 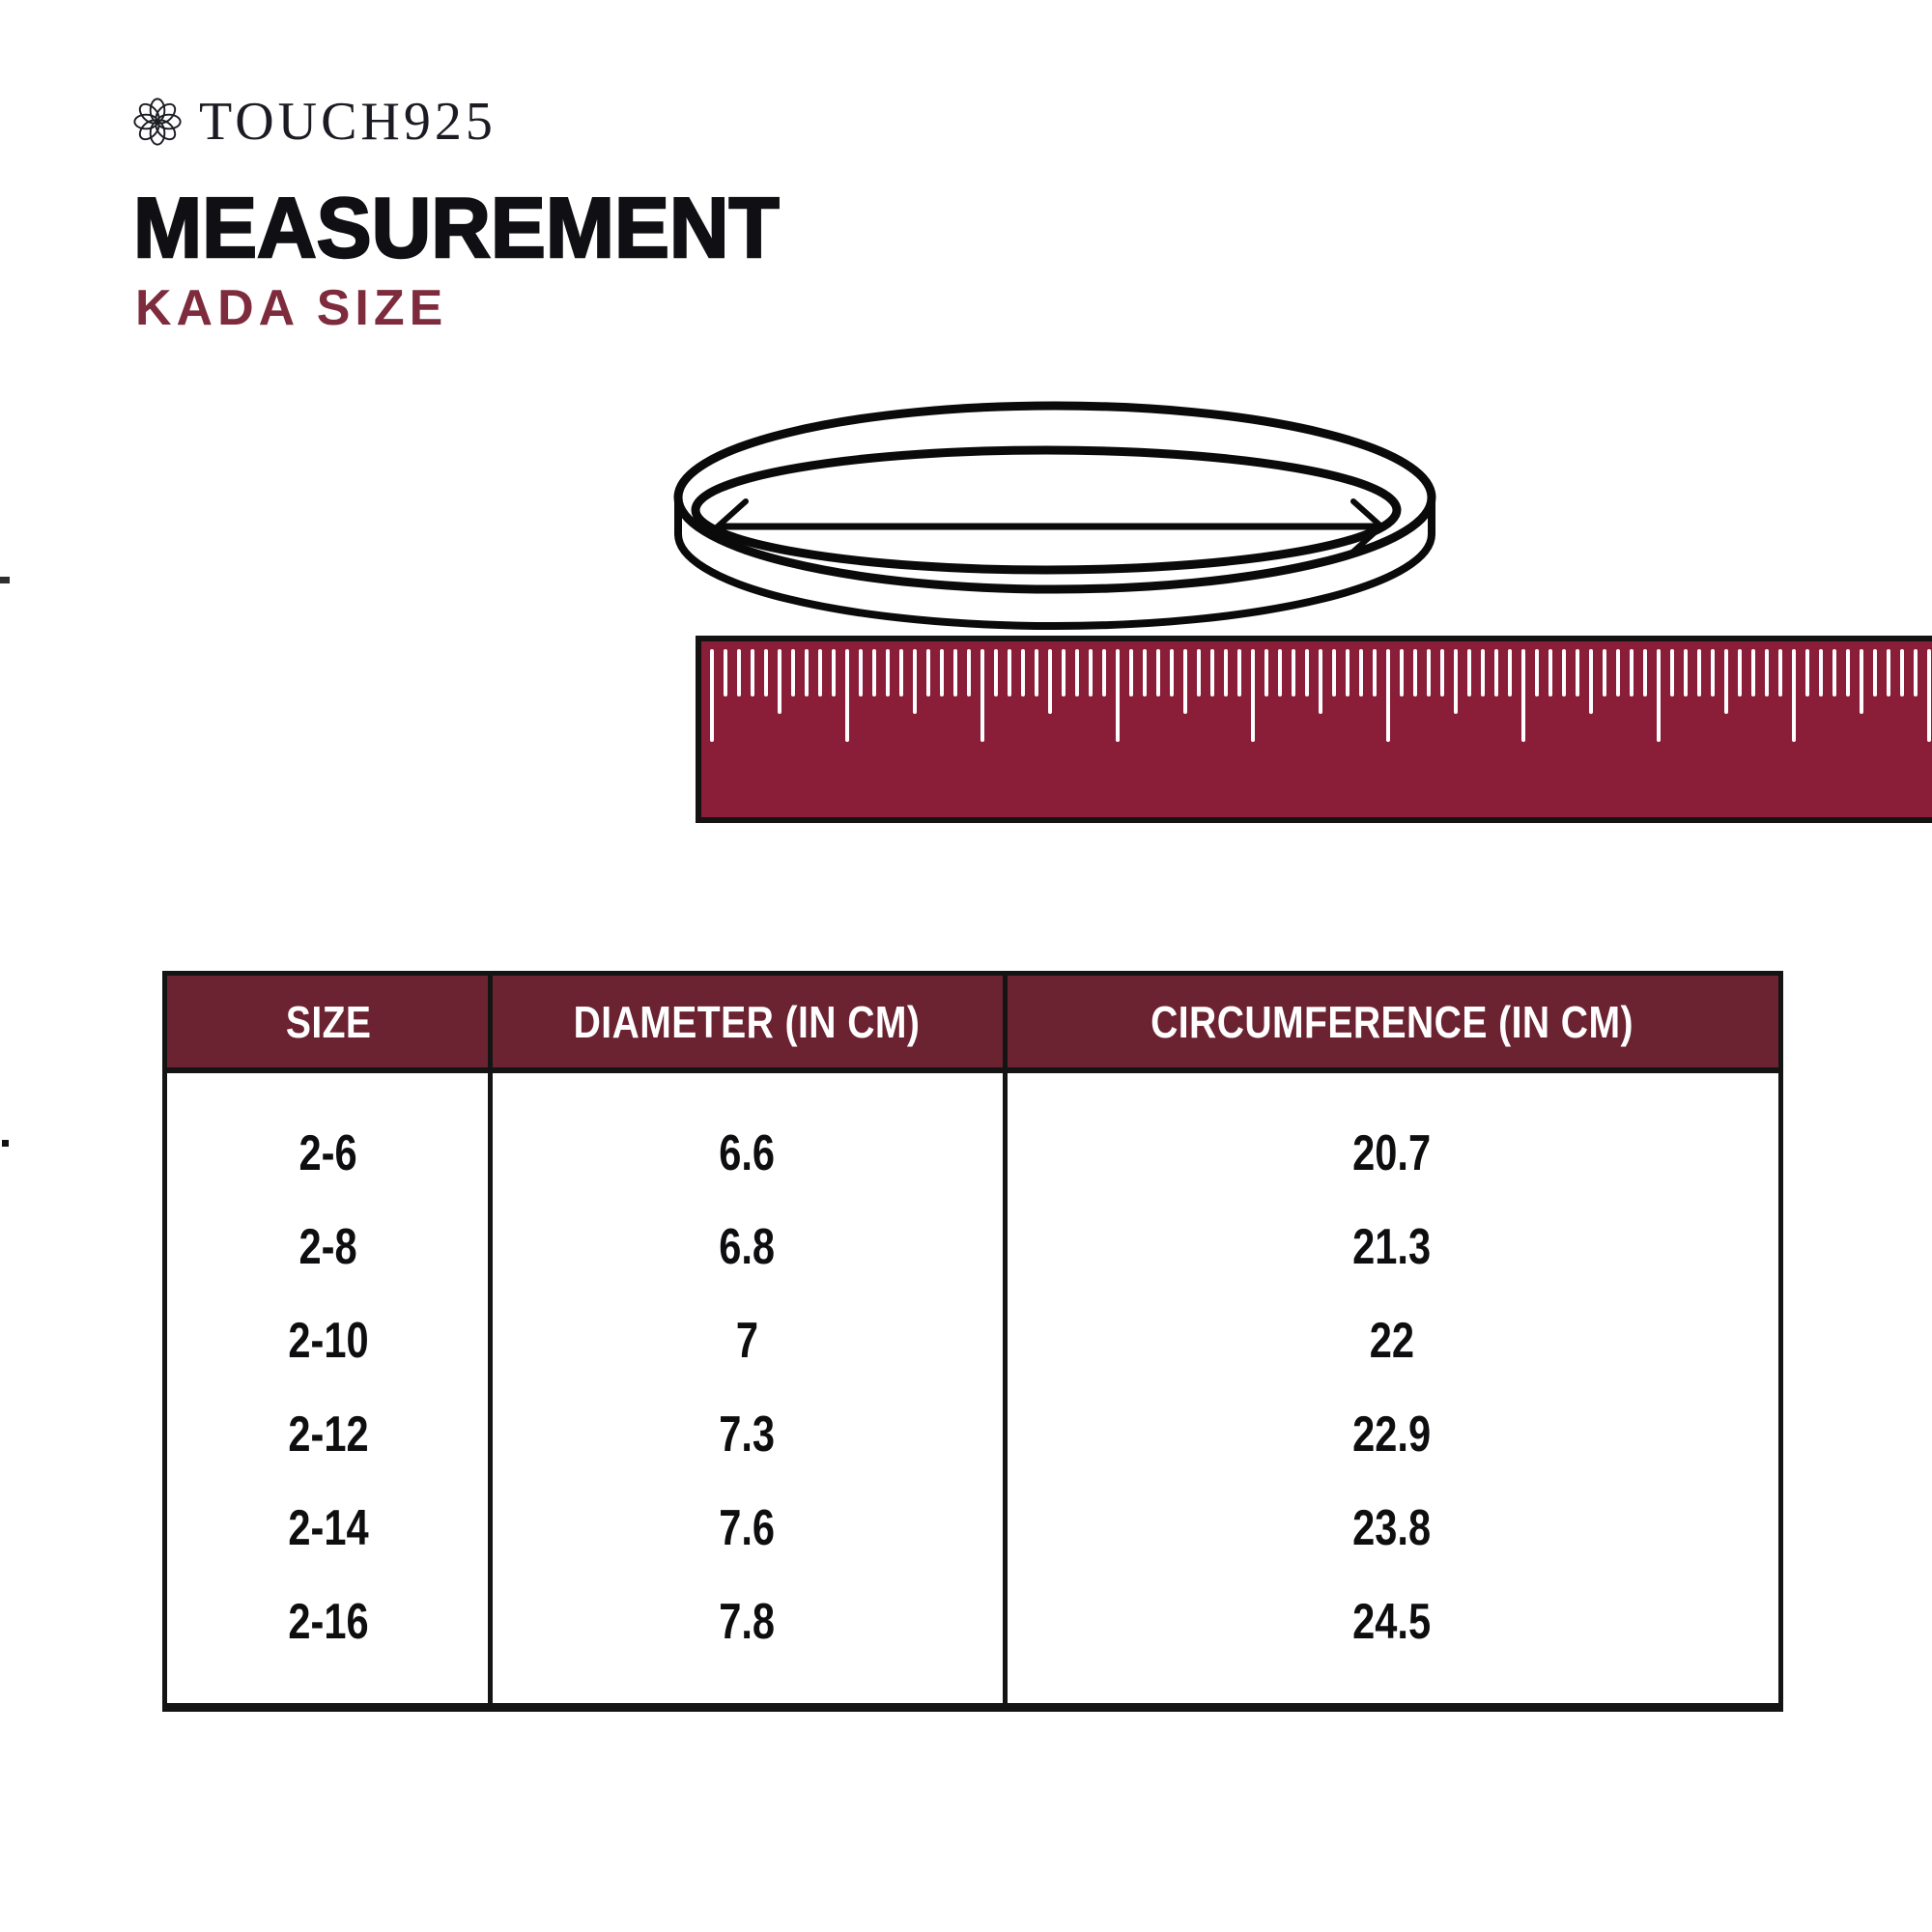 I want to click on brand-logo: TOUCH925, so click(x=314, y=122).